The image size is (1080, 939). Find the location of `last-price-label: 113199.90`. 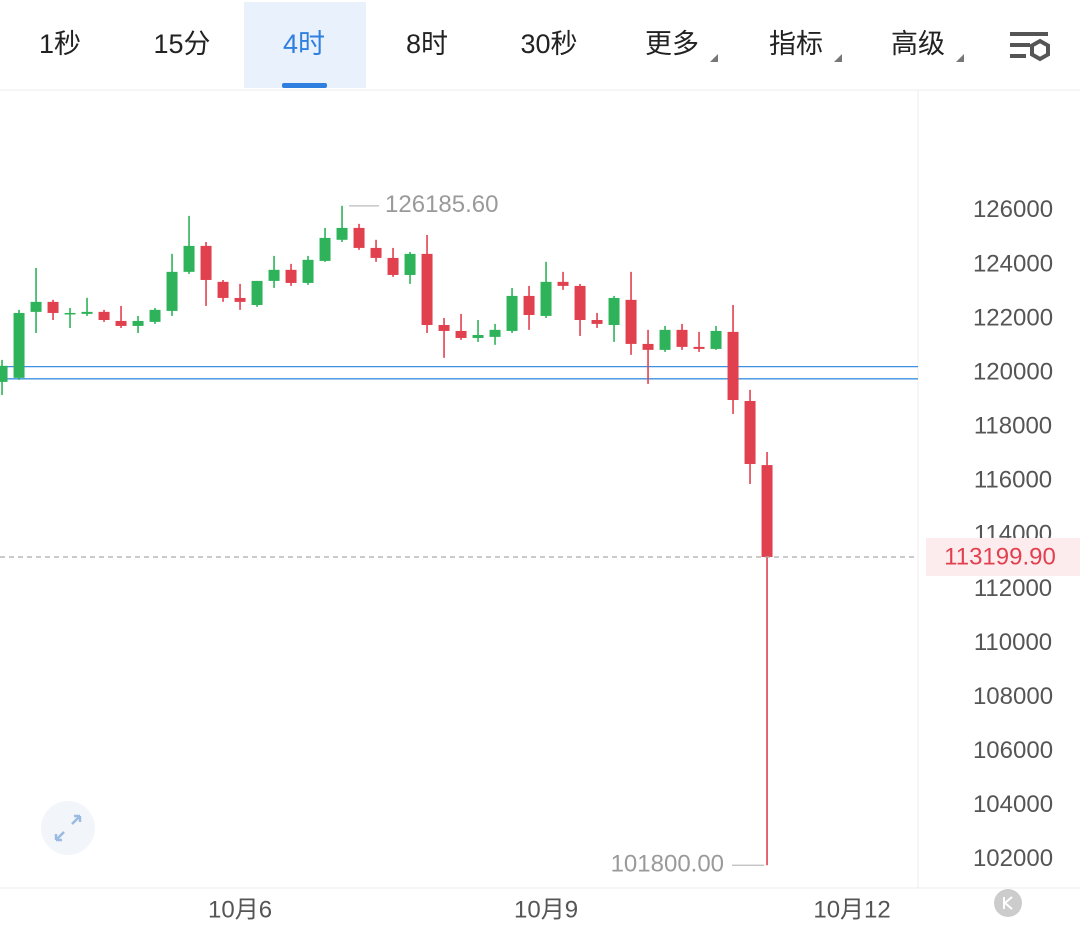

last-price-label: 113199.90 is located at coordinates (1000, 556).